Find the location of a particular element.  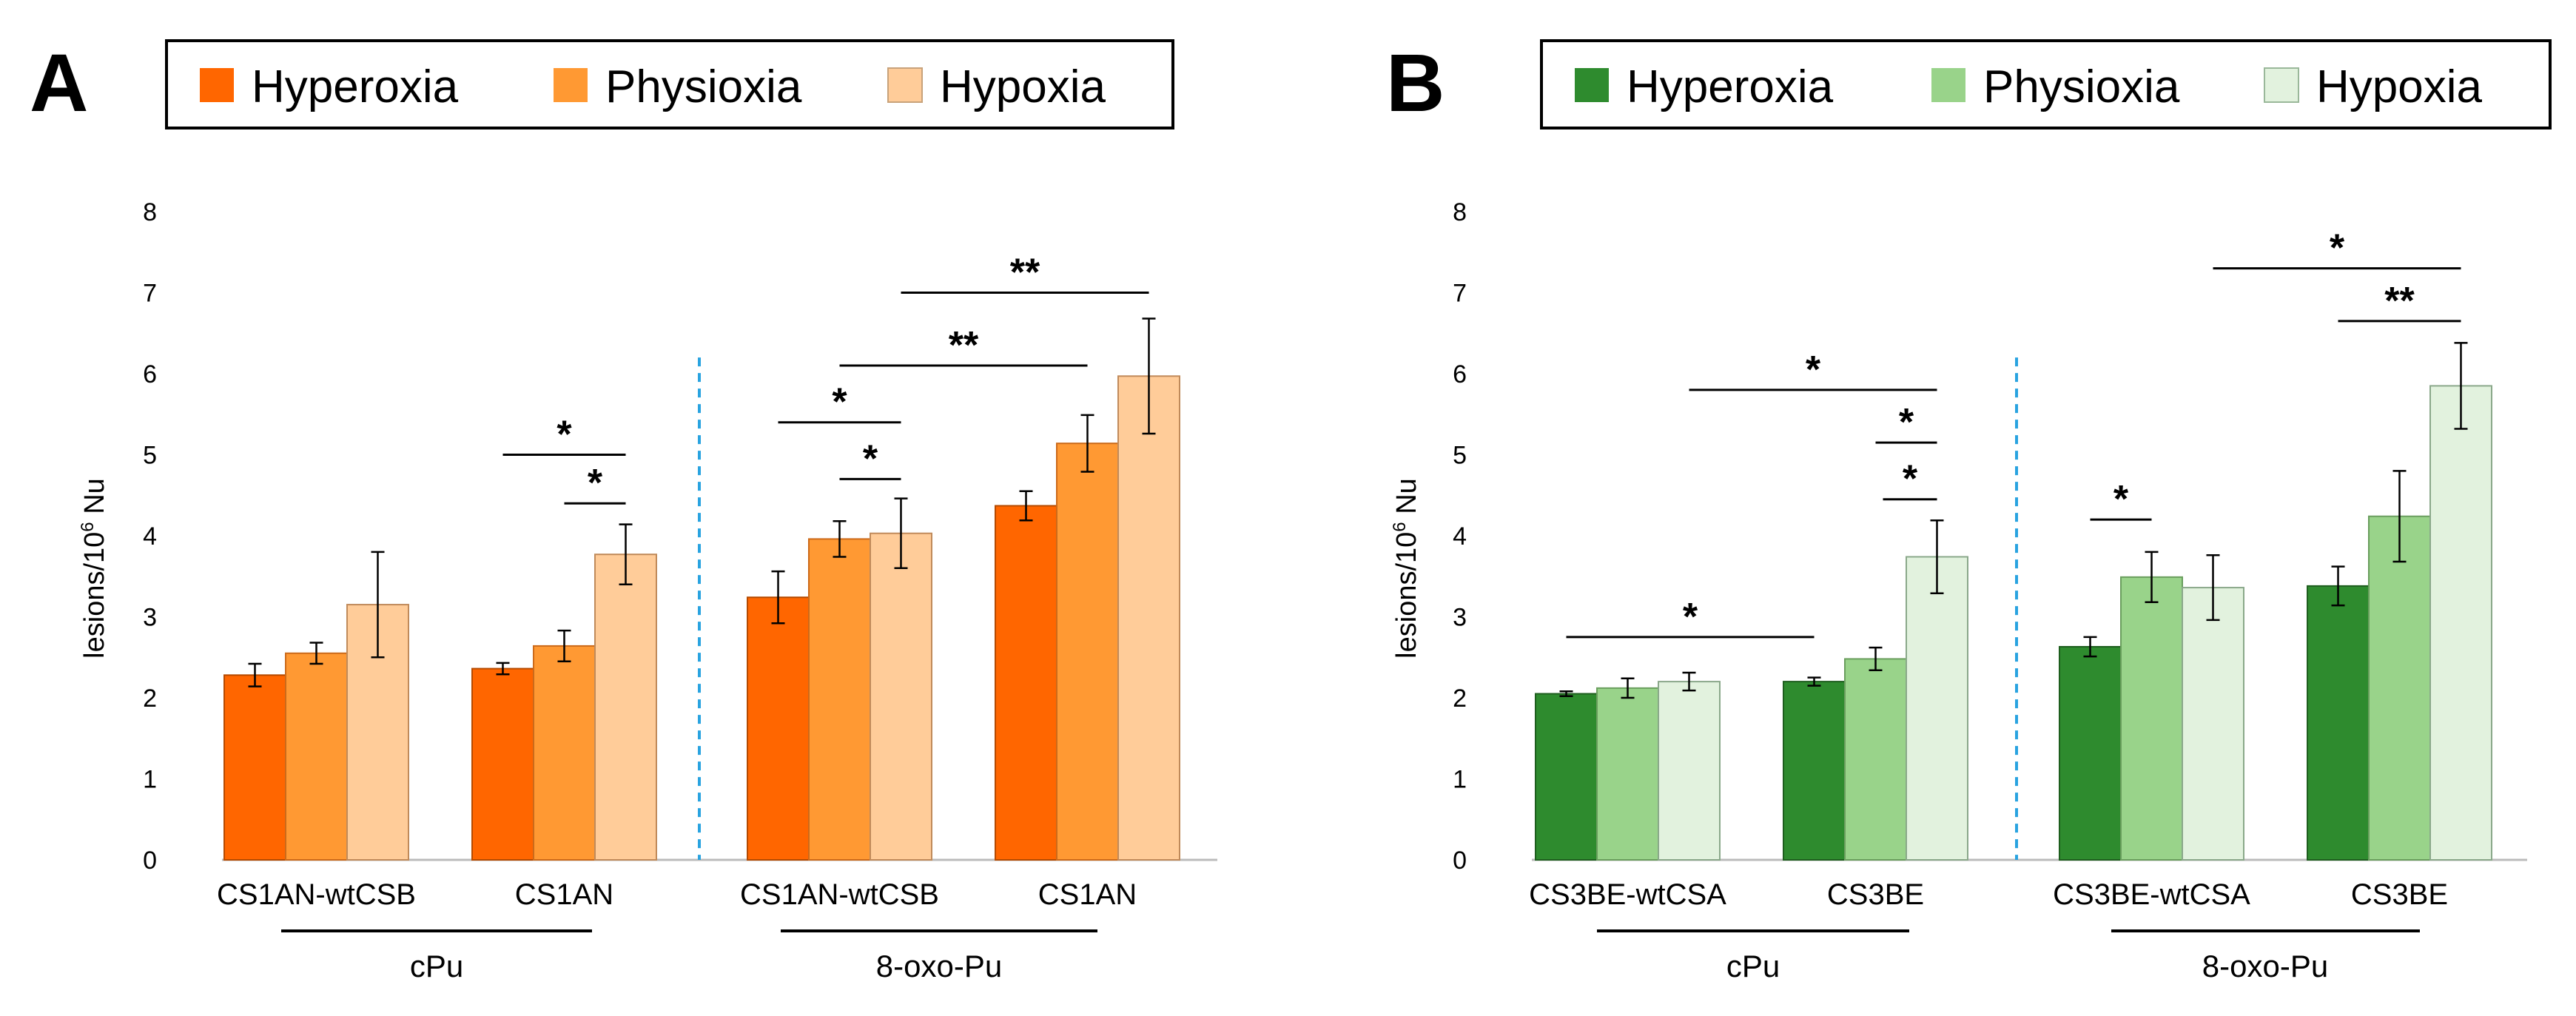

ytick-a-7: 7 is located at coordinates (150, 294).